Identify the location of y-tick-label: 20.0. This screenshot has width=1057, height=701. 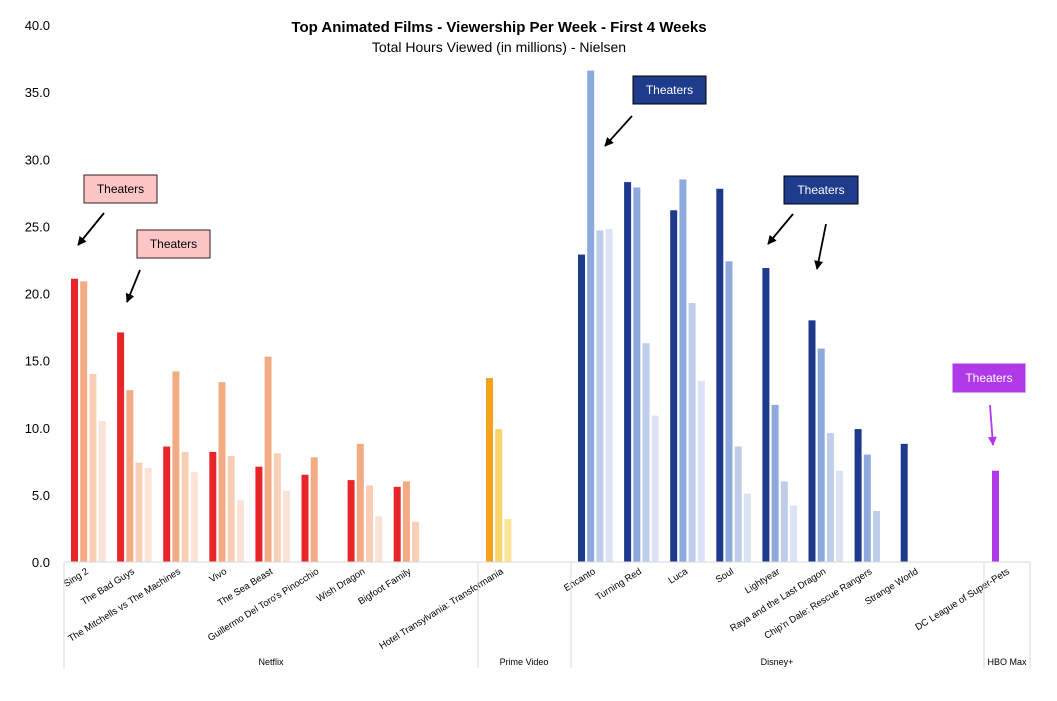
(37, 294).